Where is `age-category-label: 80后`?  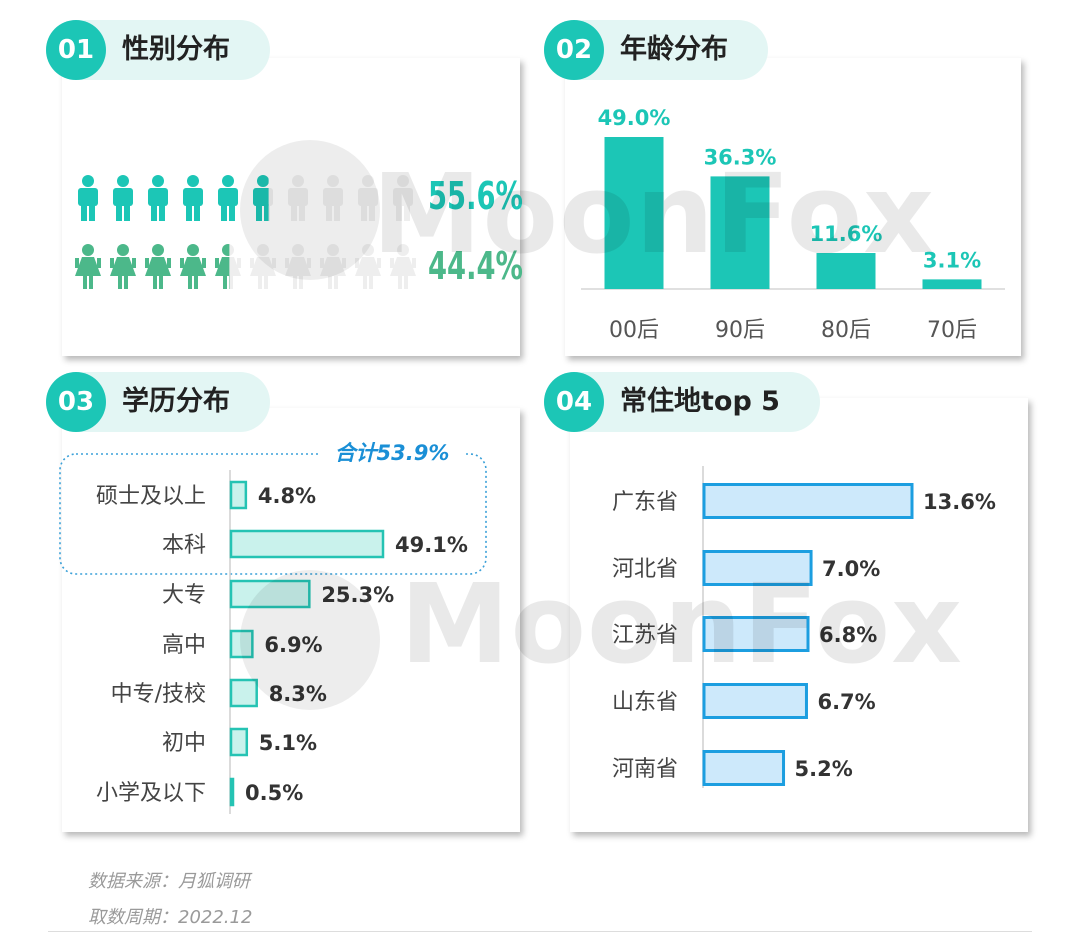 age-category-label: 80后 is located at coordinates (846, 330).